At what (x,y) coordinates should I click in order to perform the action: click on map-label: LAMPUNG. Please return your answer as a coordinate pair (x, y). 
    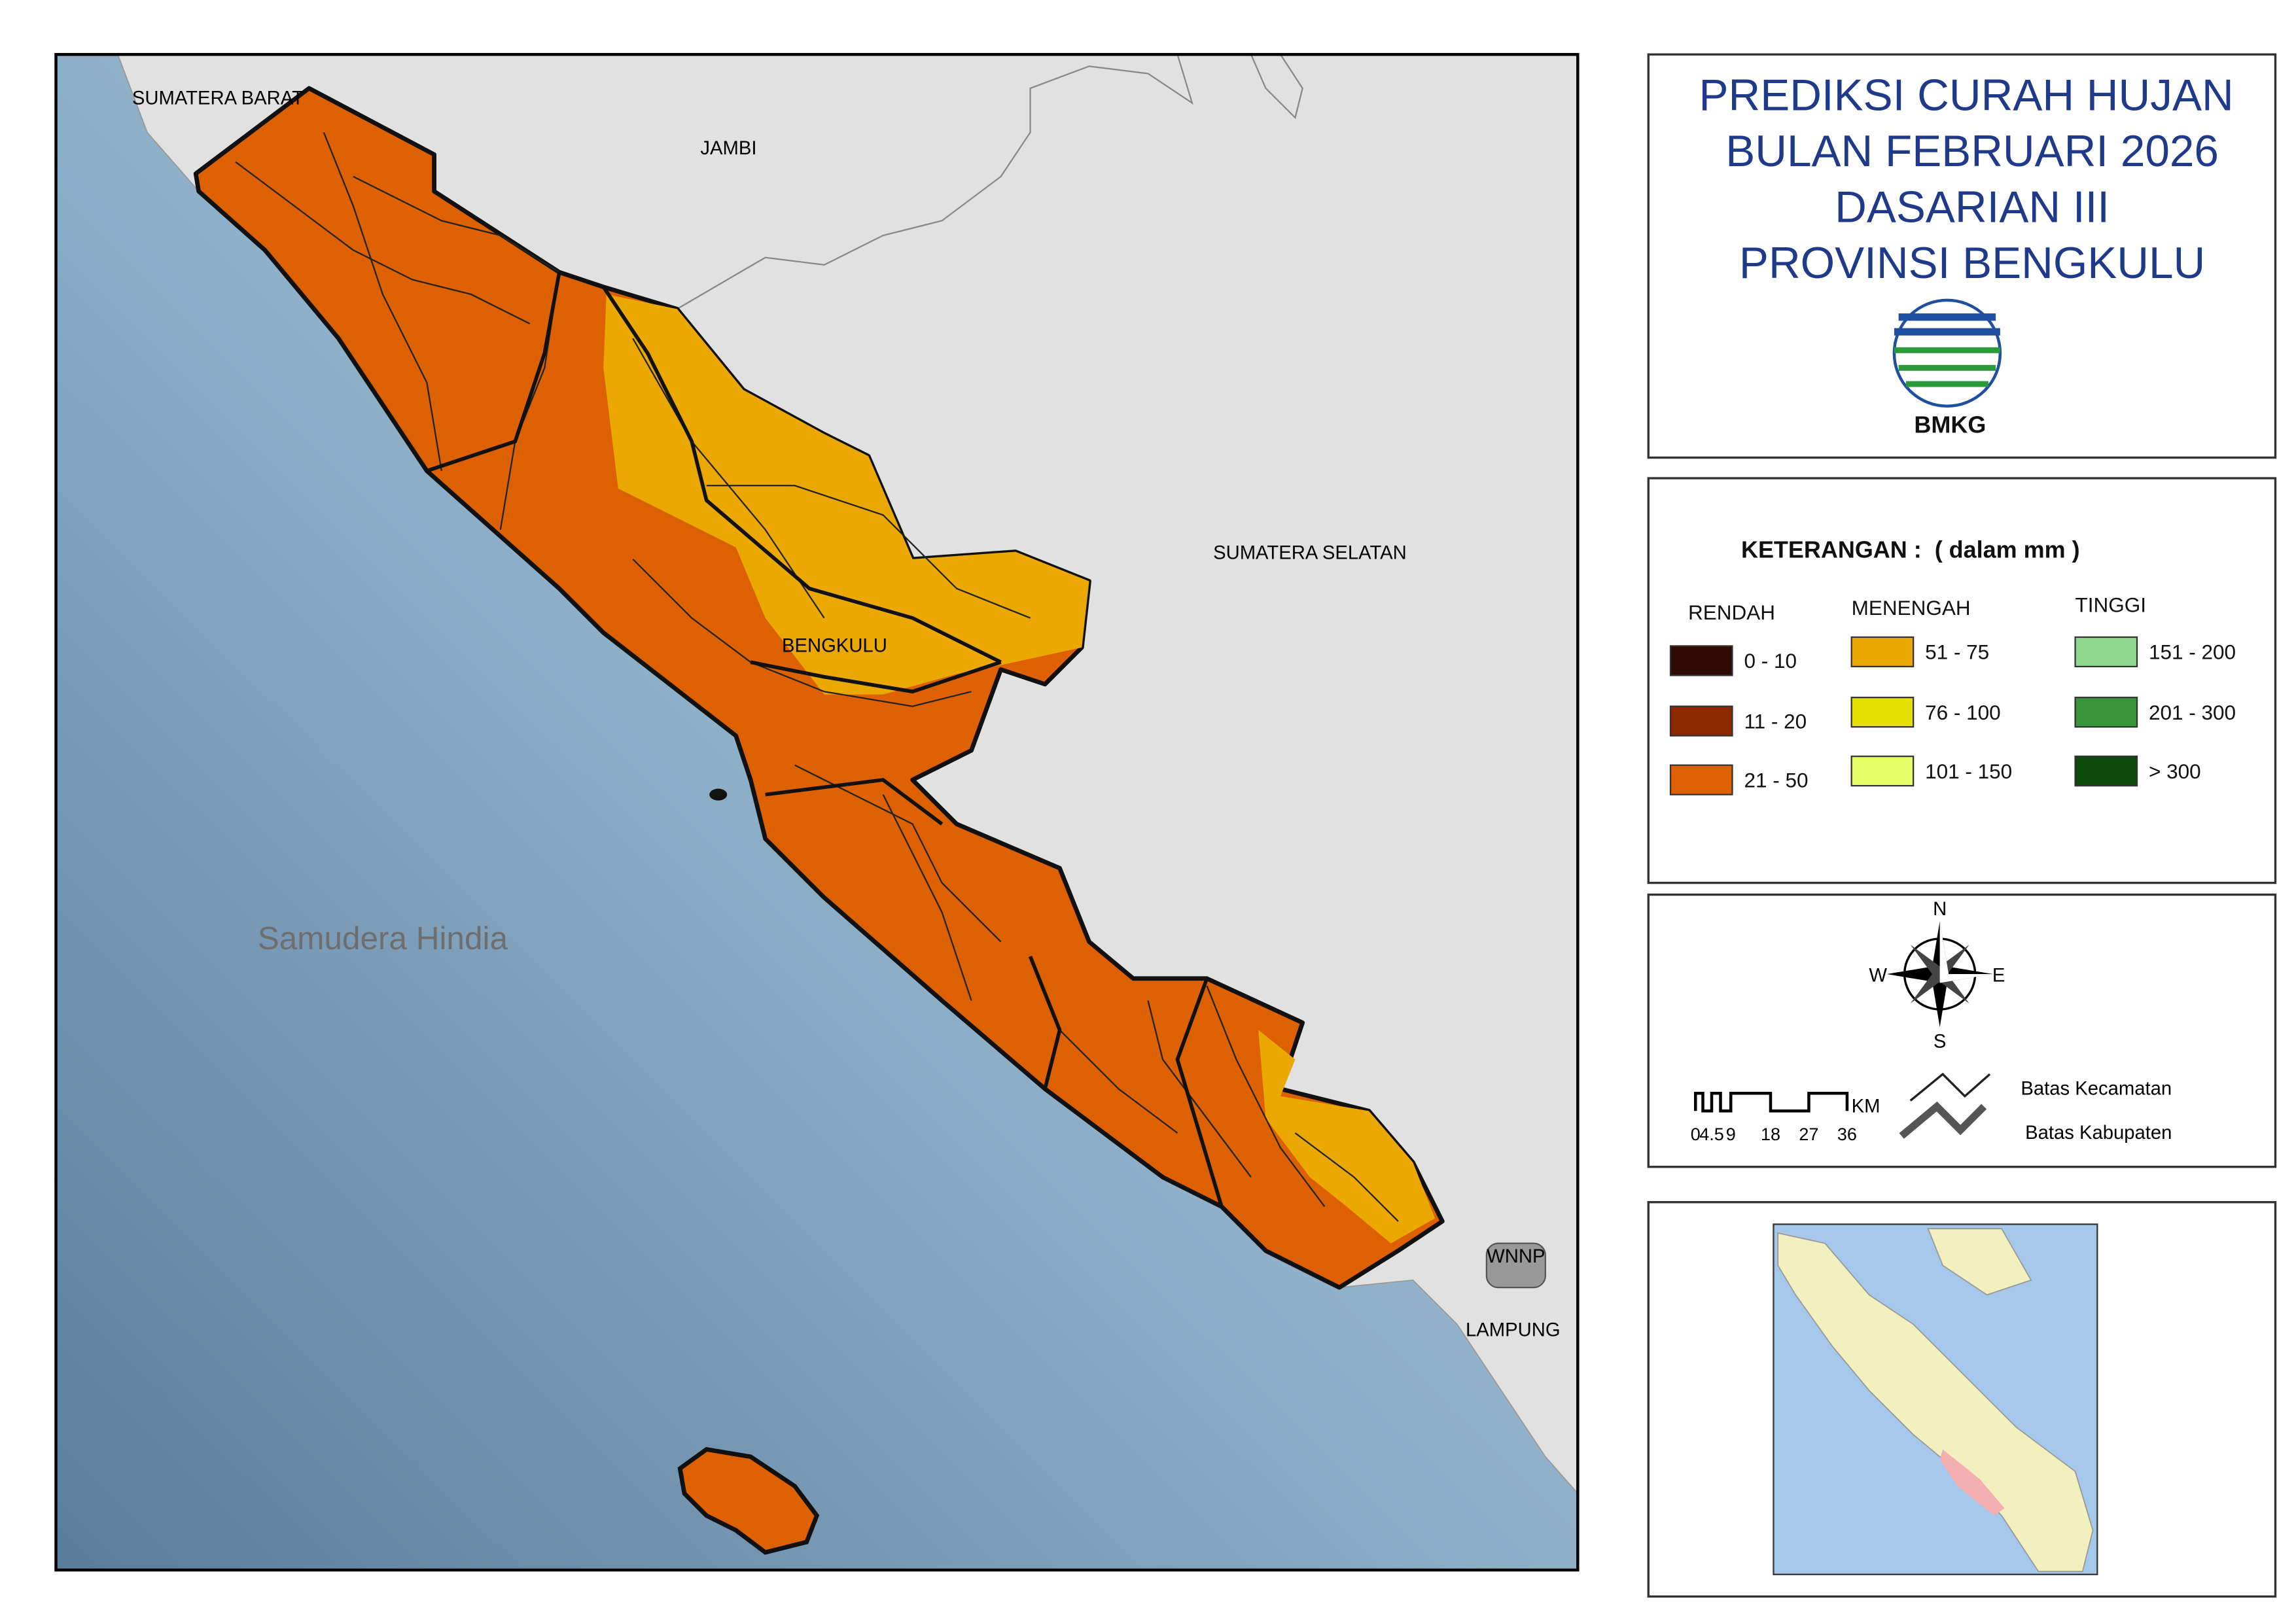
    Looking at the image, I should click on (1513, 1329).